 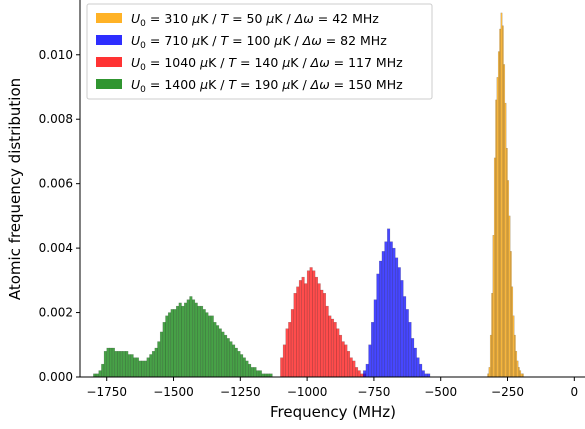 What do you see at coordinates (56, 119) in the screenshot?
I see `y-tick-label: 0.008` at bounding box center [56, 119].